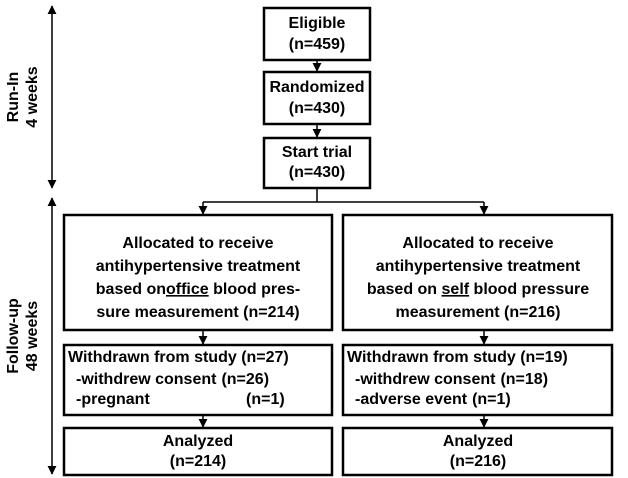 The image size is (628, 478). What do you see at coordinates (187, 289) in the screenshot?
I see `basis: office` at bounding box center [187, 289].